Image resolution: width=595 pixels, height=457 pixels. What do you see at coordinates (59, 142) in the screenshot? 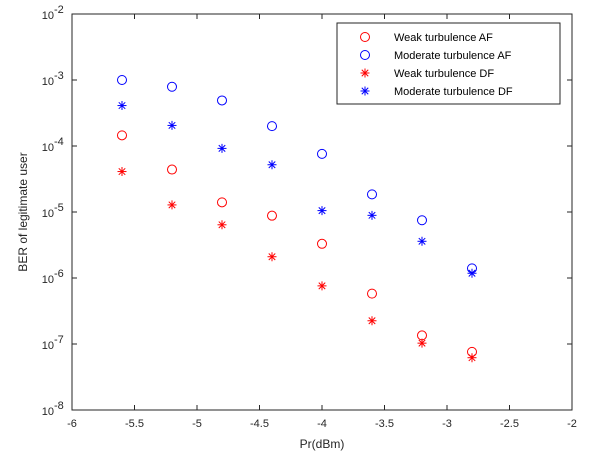
I see `y-tick-exponent: -4` at bounding box center [59, 142].